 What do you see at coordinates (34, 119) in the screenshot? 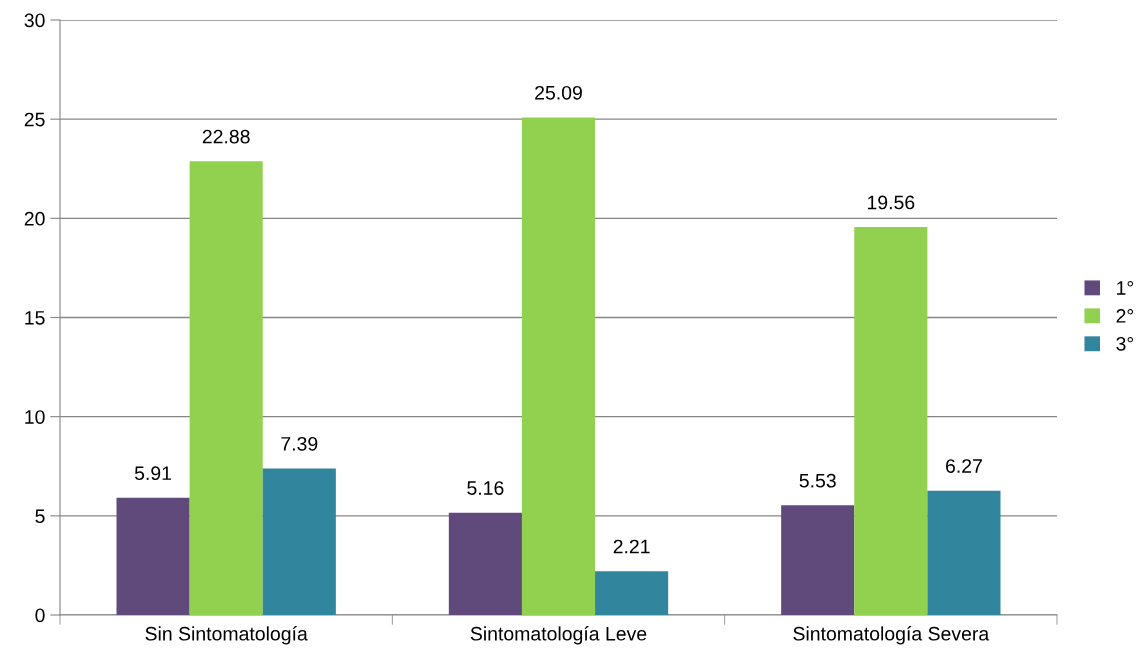
I see `y-tick-label: 25` at bounding box center [34, 119].